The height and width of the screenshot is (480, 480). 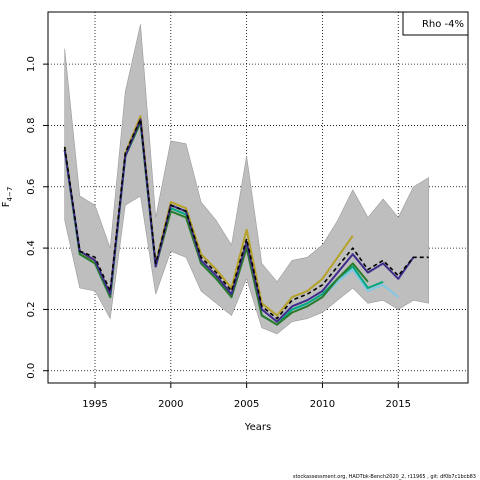 I want to click on y-axis-title: F4−7, so click(x=7, y=197).